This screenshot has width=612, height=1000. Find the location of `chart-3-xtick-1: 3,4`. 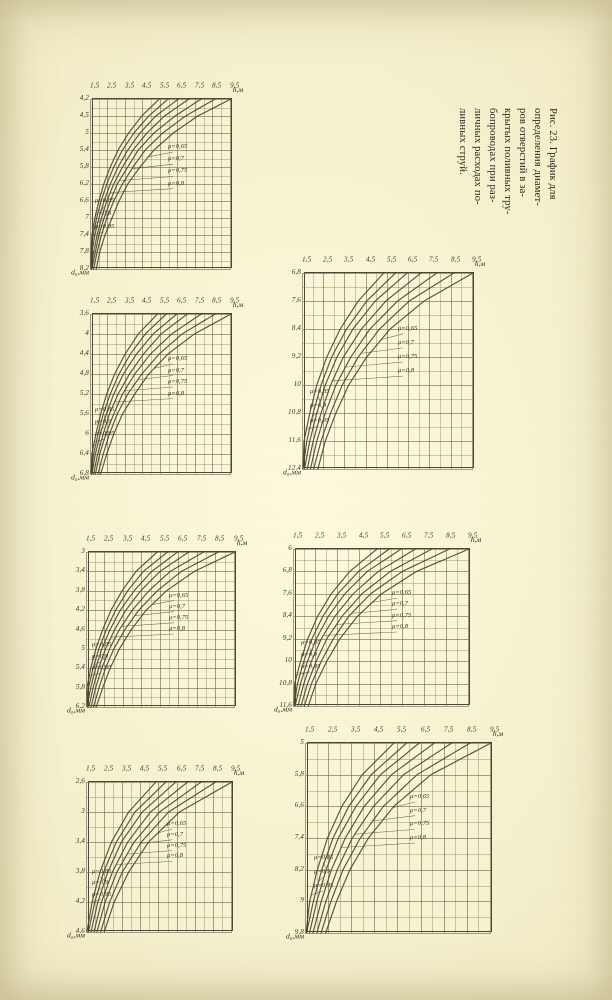

chart-3-xtick-1: 3,4 is located at coordinates (80, 570).